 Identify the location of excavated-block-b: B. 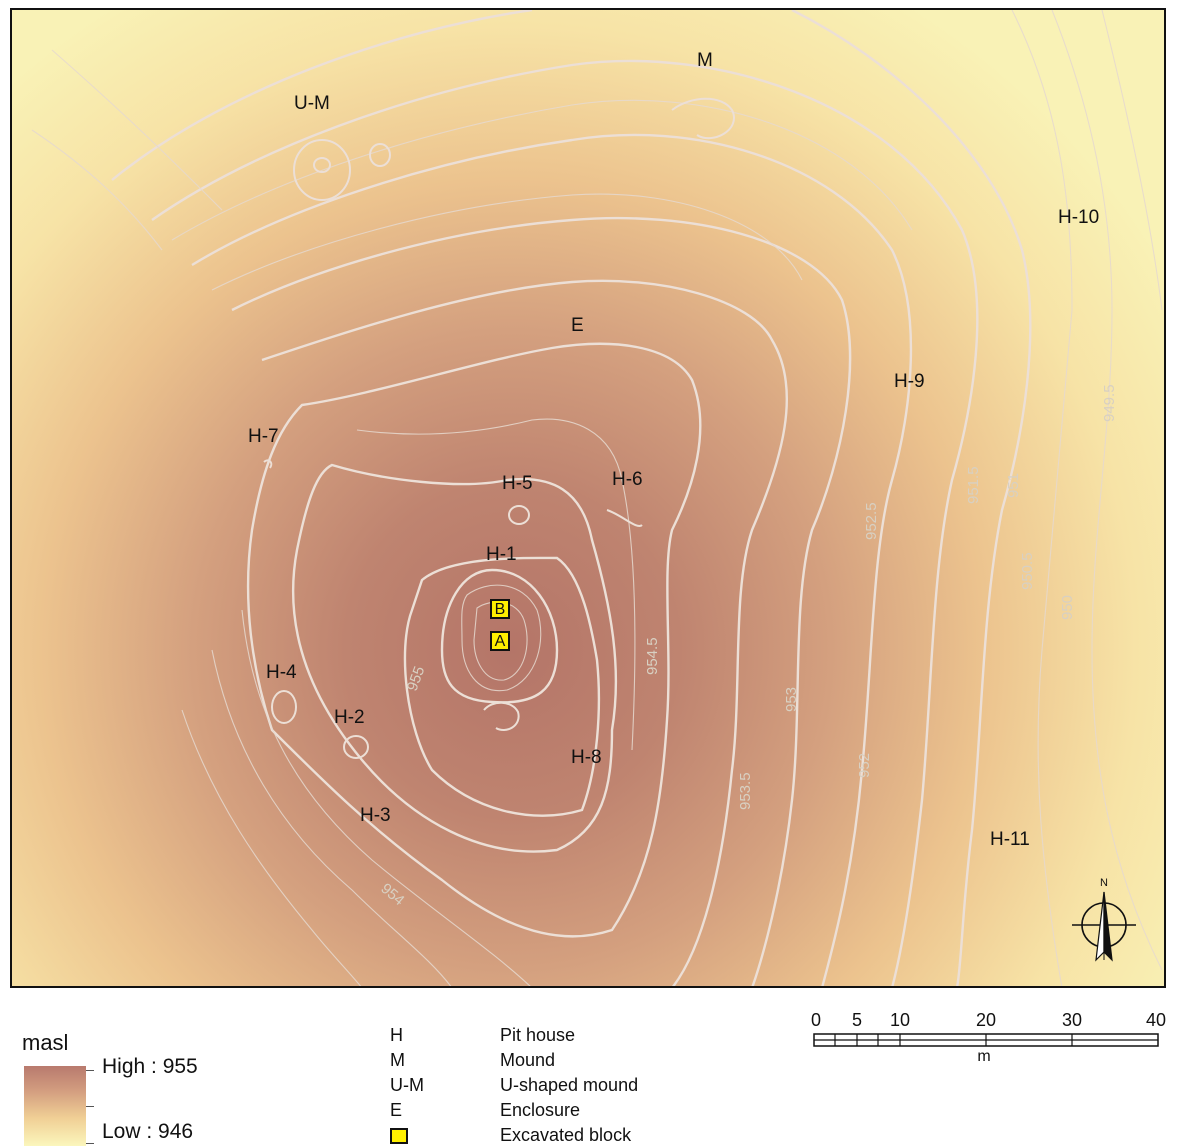
(500, 609).